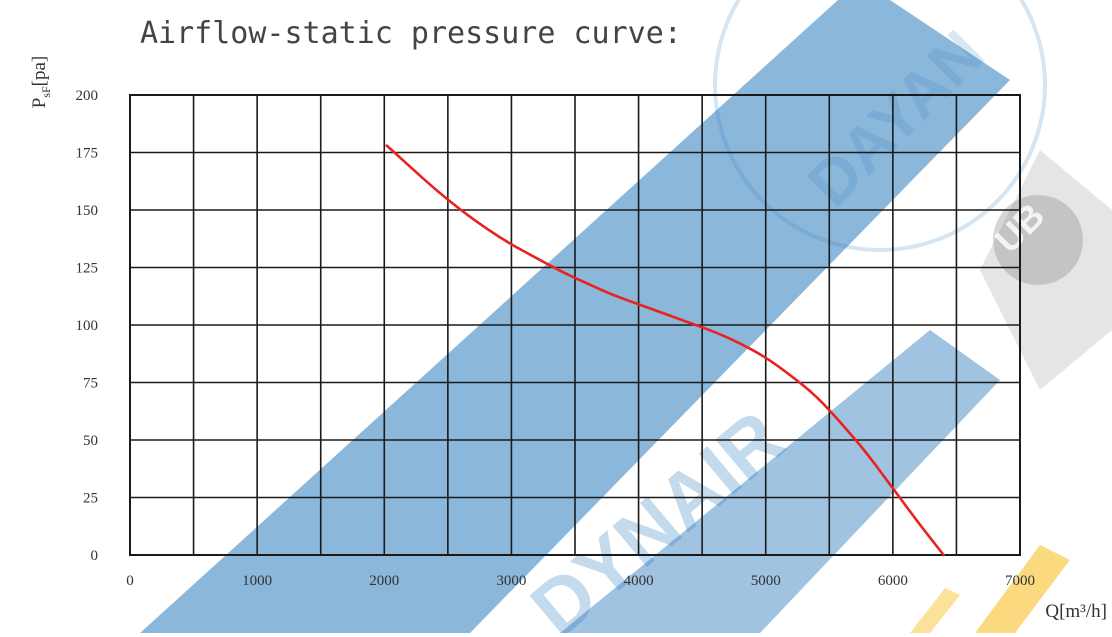  Describe the element at coordinates (87, 269) in the screenshot. I see `y-tick-label: 125` at that location.